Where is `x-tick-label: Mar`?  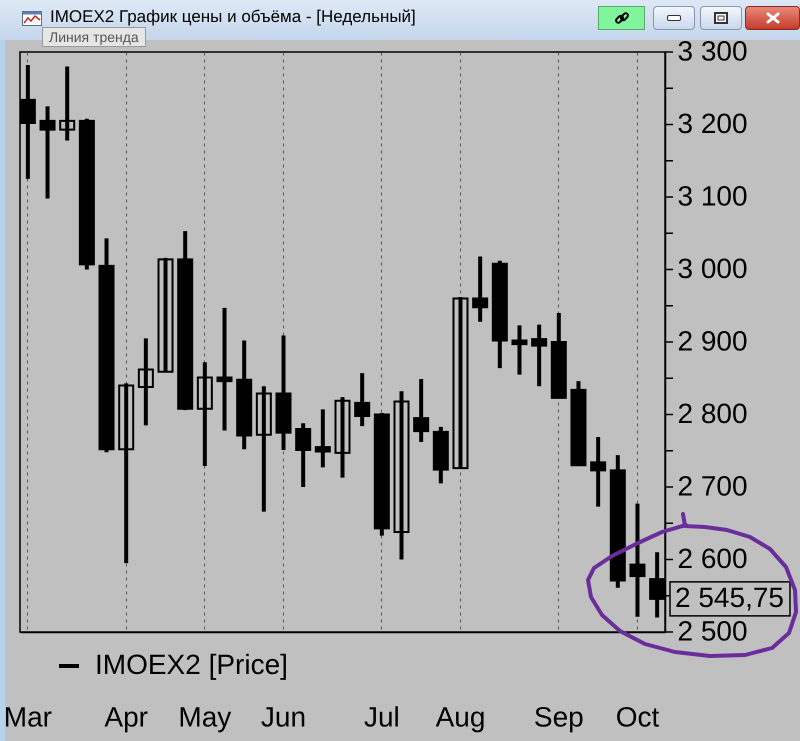
x-tick-label: Mar is located at coordinates (28, 717).